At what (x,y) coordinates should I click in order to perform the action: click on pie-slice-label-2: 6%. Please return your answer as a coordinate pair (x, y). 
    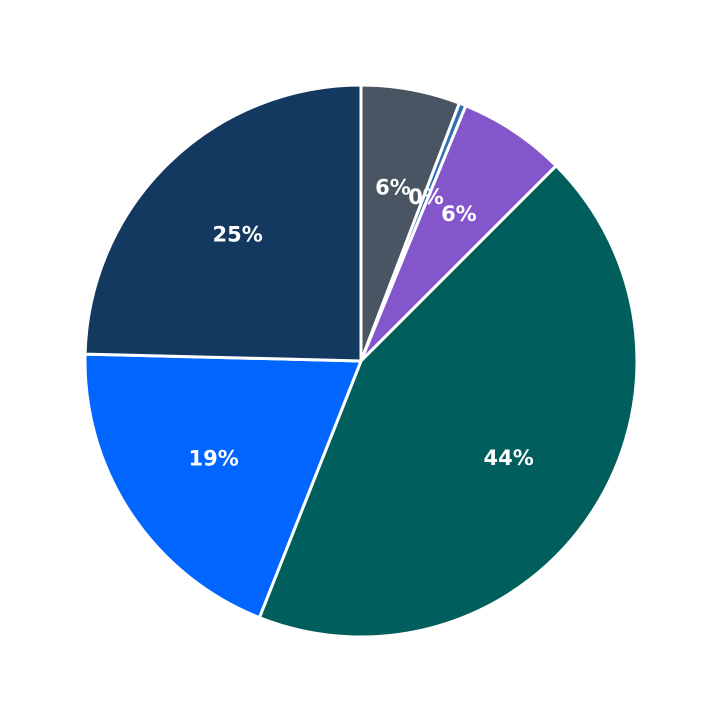
    Looking at the image, I should click on (459, 214).